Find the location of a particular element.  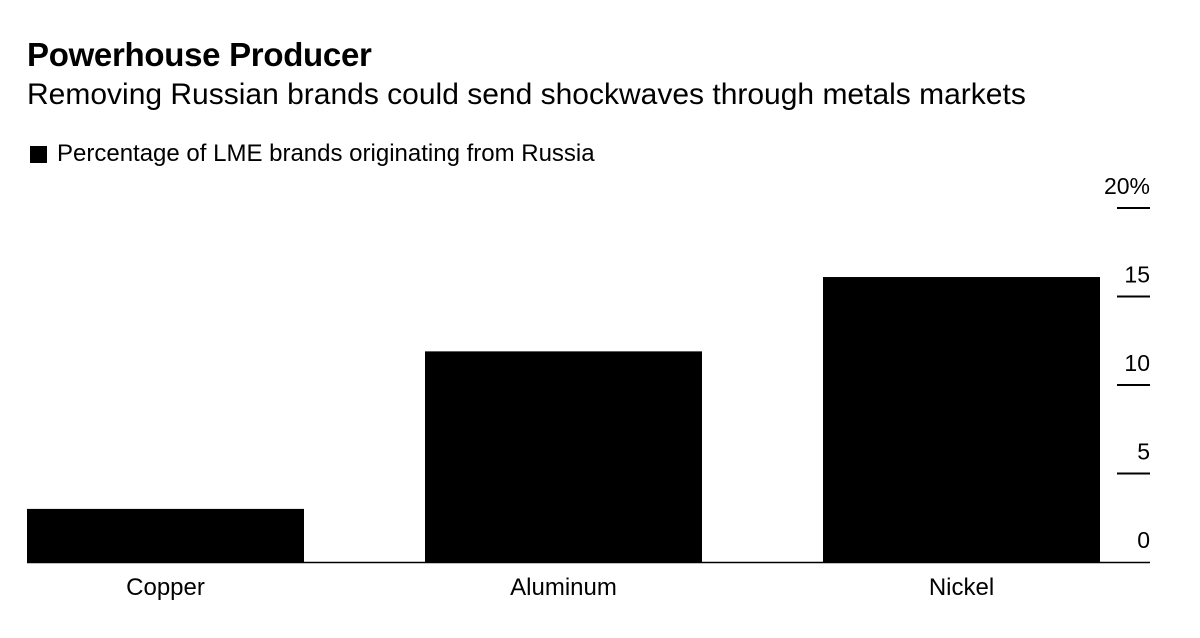

y-tick-label-10: 10 is located at coordinates (1137, 363).